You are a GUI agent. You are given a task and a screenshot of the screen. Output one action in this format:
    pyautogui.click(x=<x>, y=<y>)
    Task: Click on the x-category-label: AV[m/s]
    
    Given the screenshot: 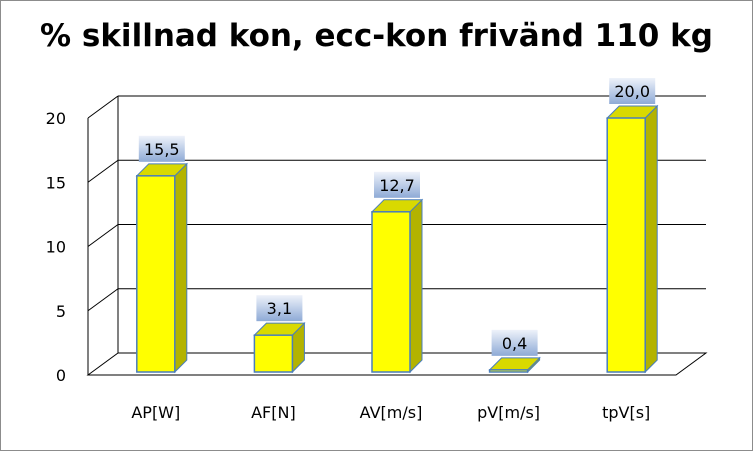 What is the action you would take?
    pyautogui.click(x=391, y=412)
    